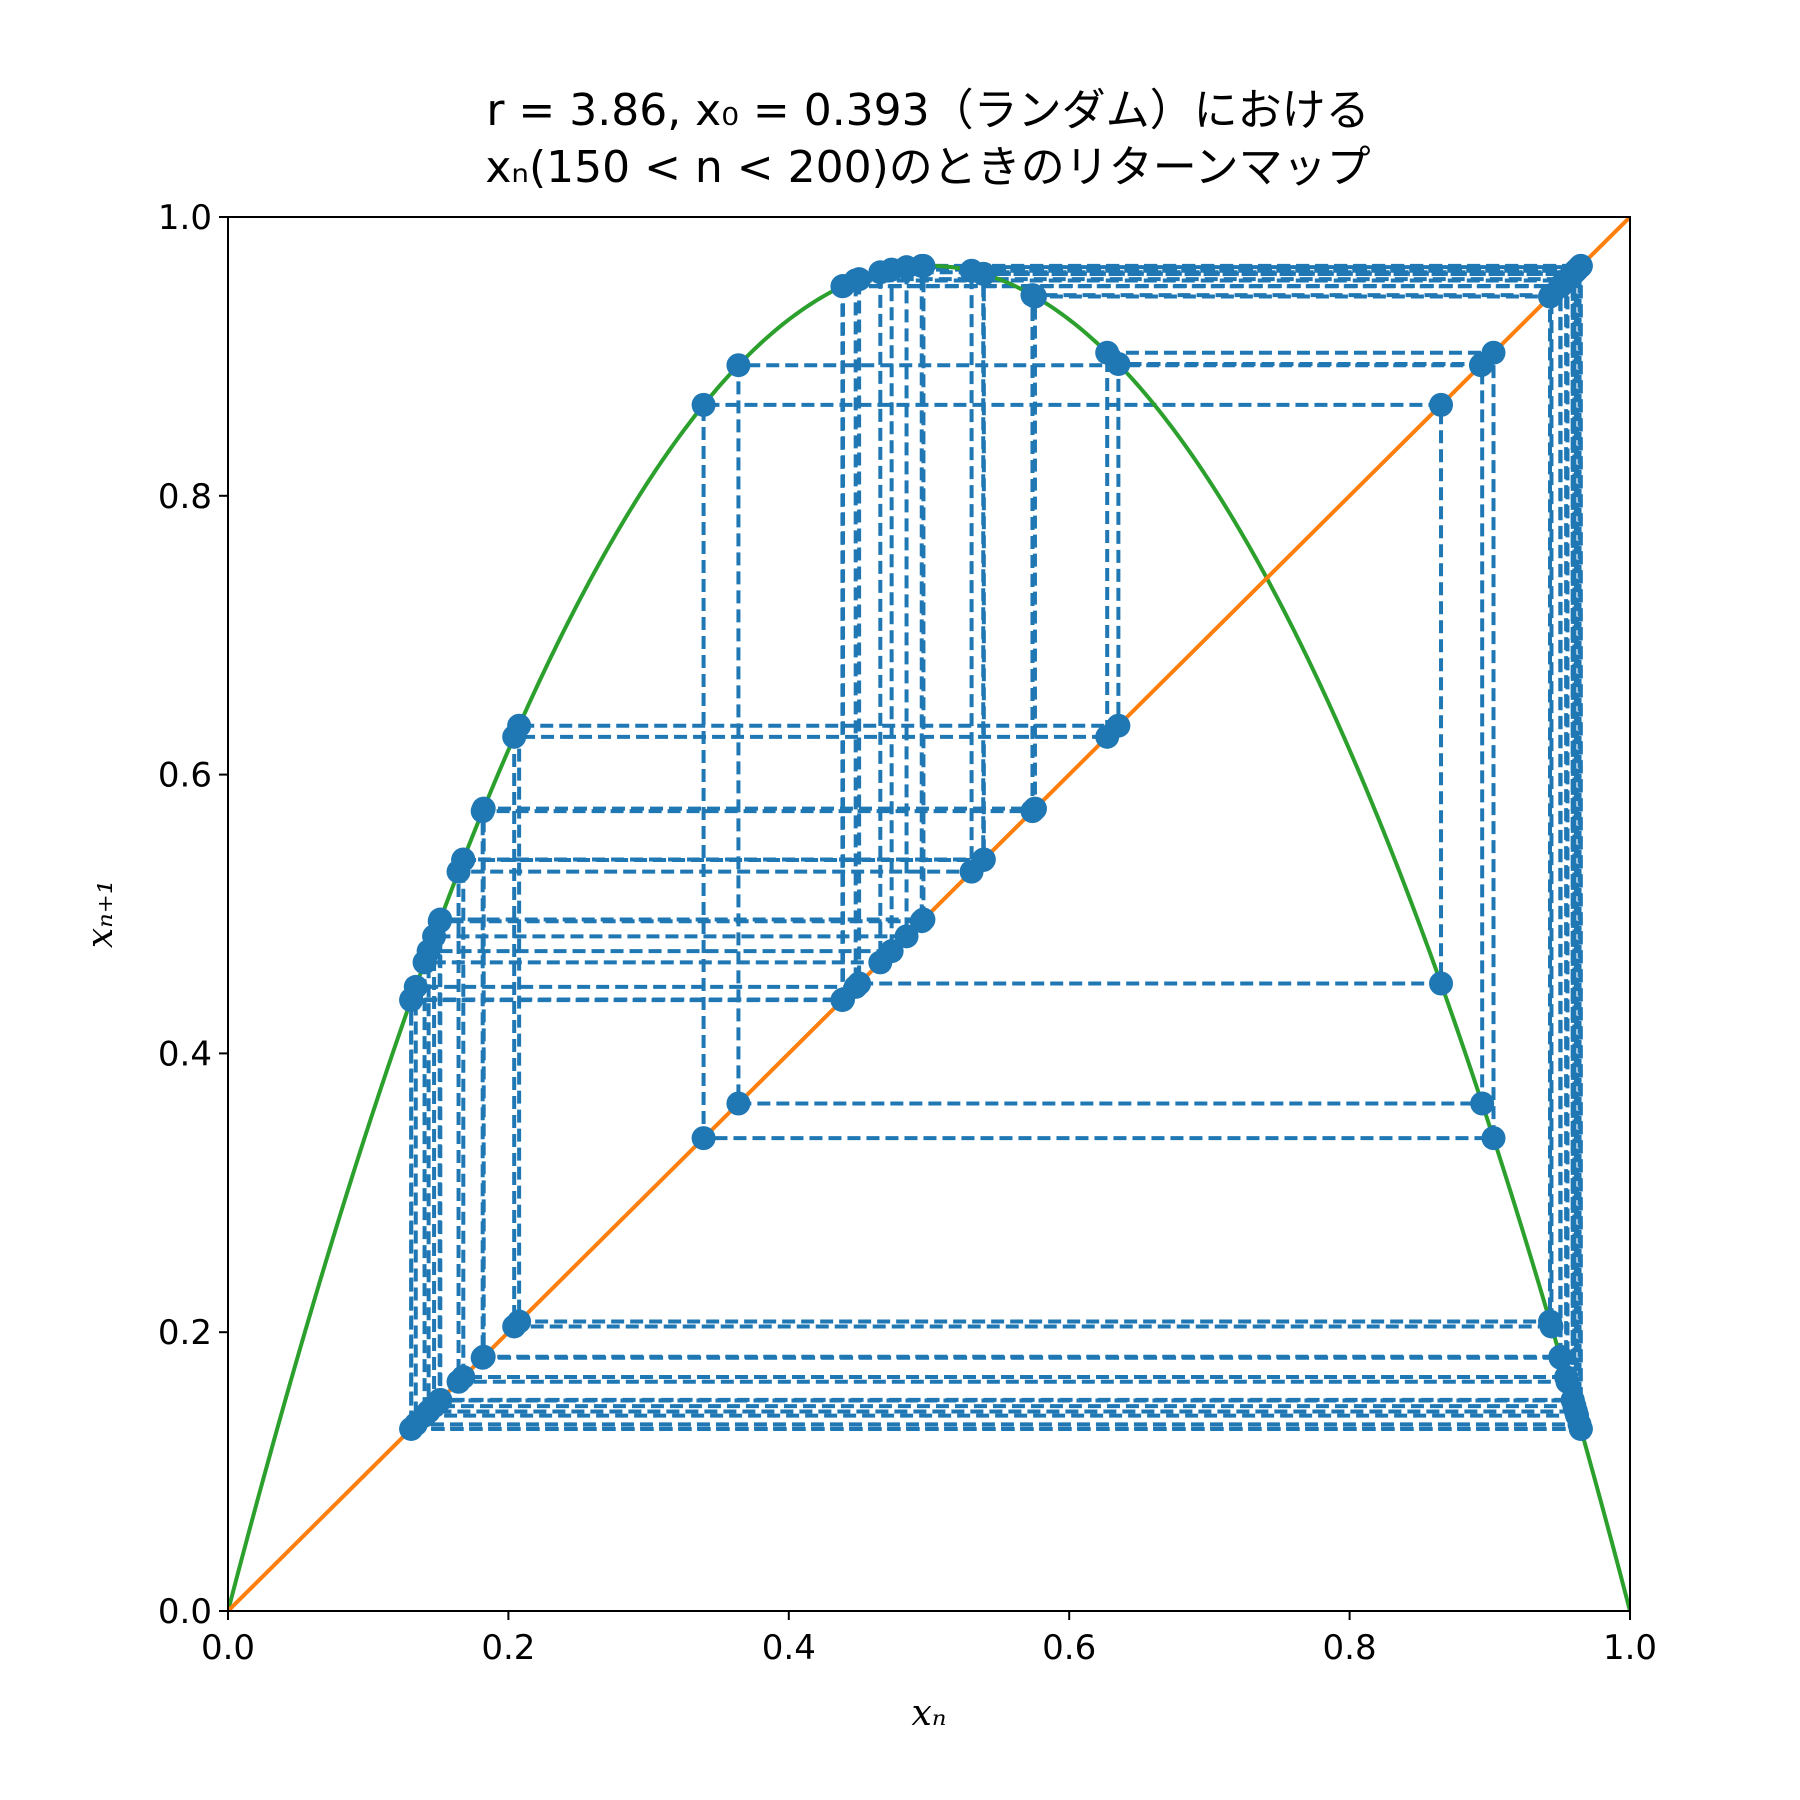  I want to click on y-tick-label: 0.6, so click(185, 776).